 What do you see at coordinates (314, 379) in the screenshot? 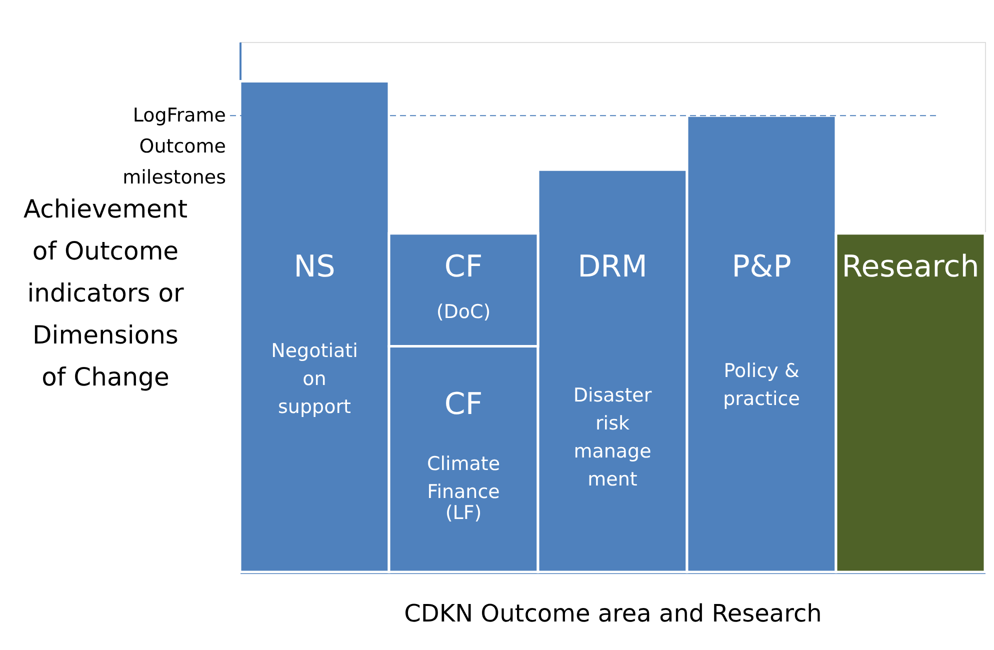
I see `annotation: Negotiati on support` at bounding box center [314, 379].